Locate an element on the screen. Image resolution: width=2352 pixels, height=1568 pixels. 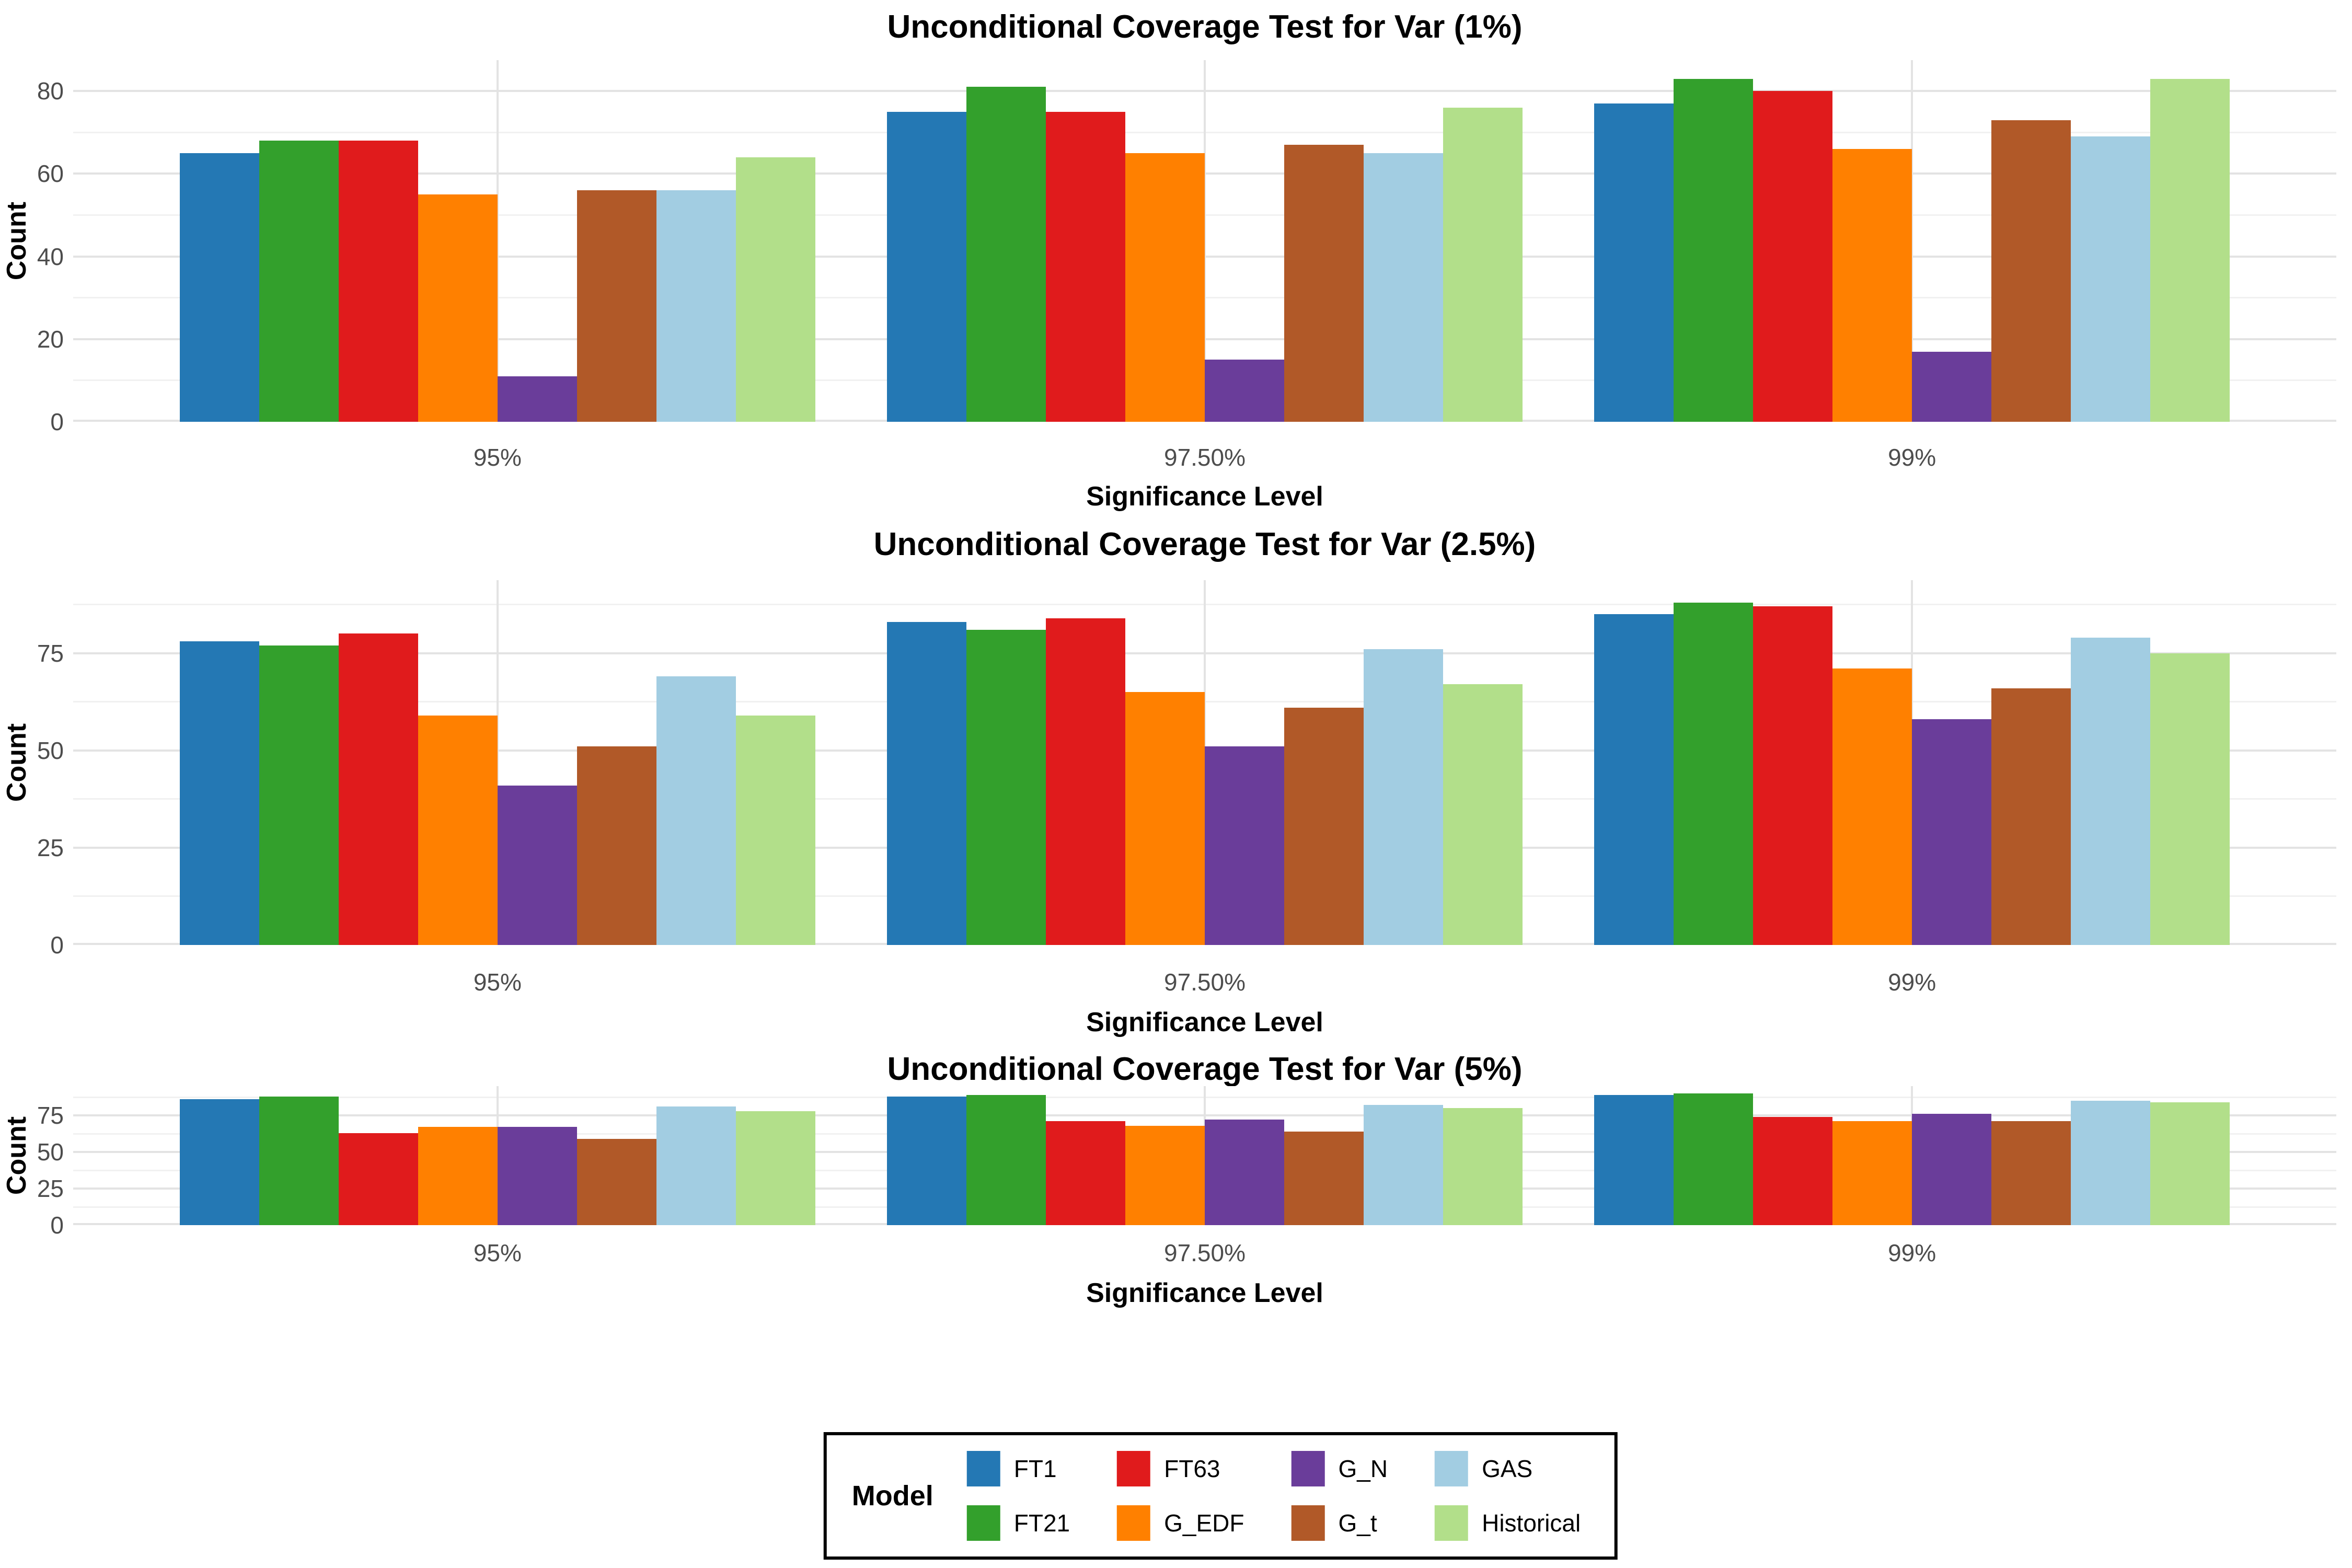
bar-G_t-99% is located at coordinates (2031, 271).